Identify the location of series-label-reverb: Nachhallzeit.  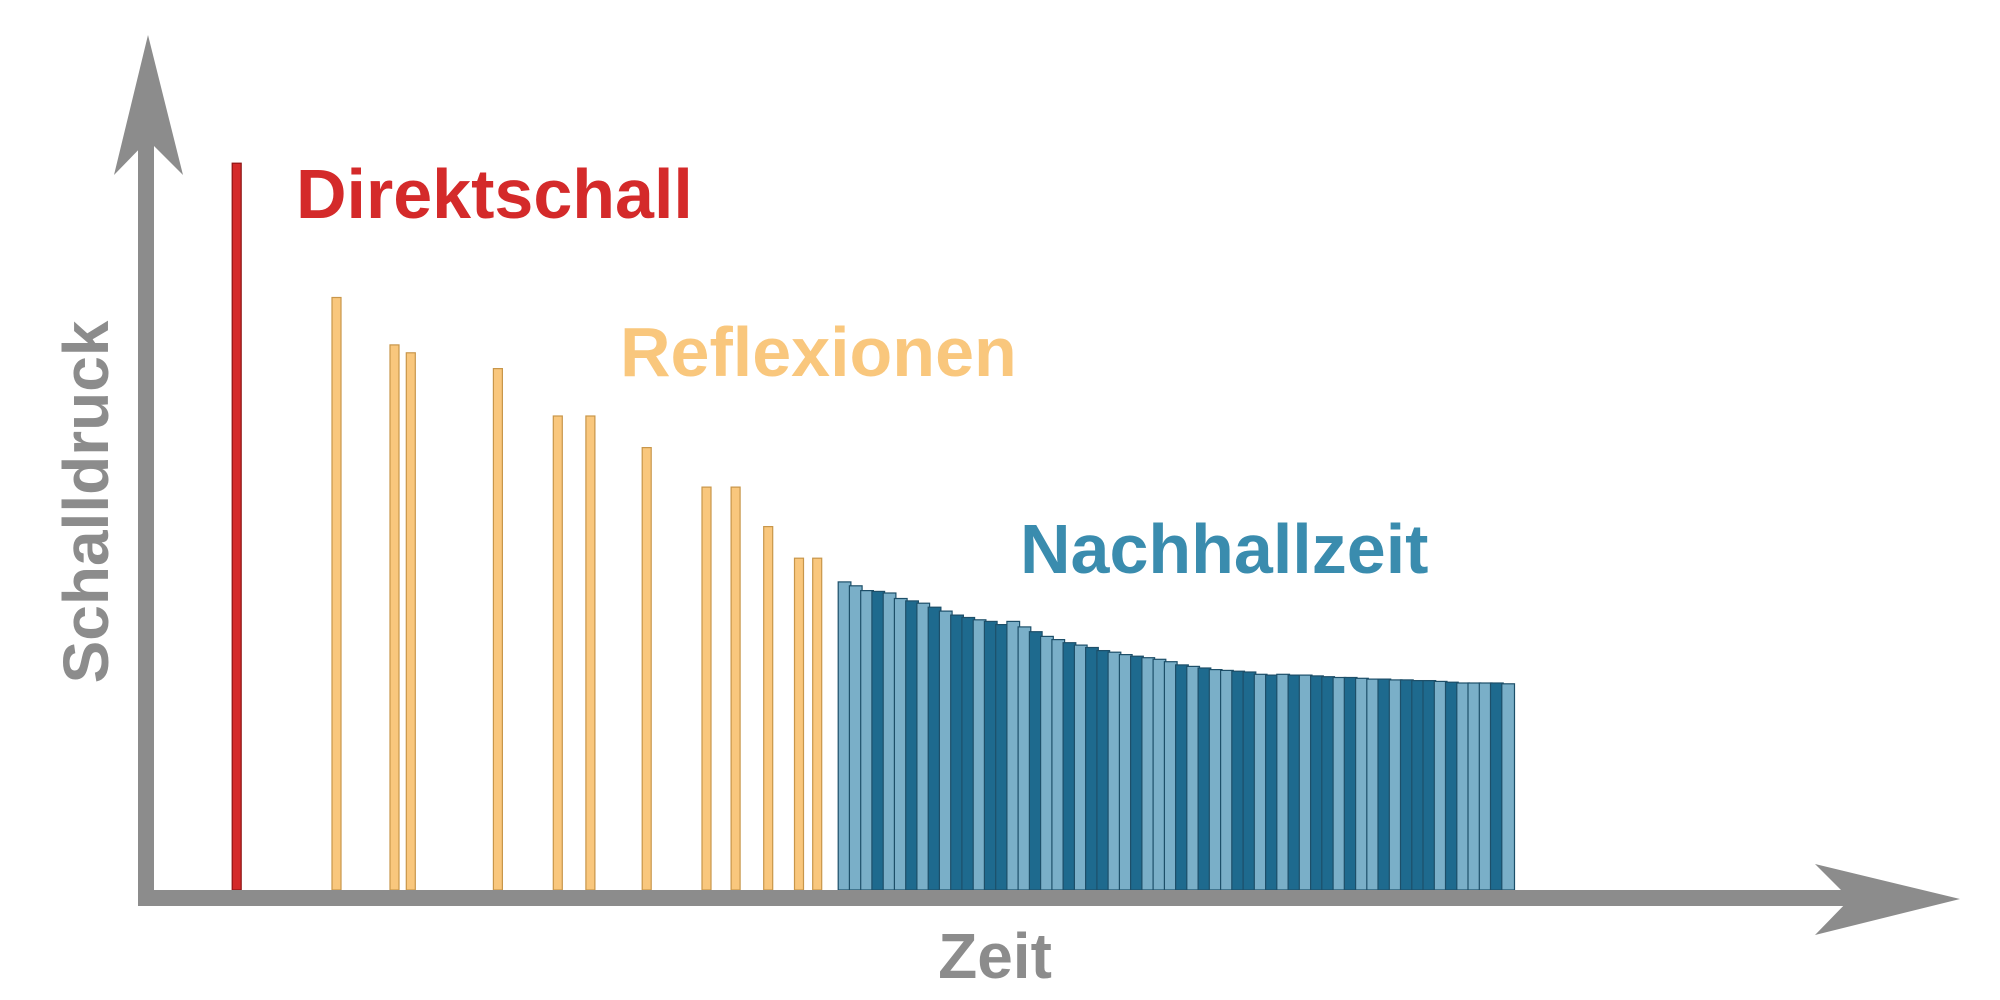
(1224, 549).